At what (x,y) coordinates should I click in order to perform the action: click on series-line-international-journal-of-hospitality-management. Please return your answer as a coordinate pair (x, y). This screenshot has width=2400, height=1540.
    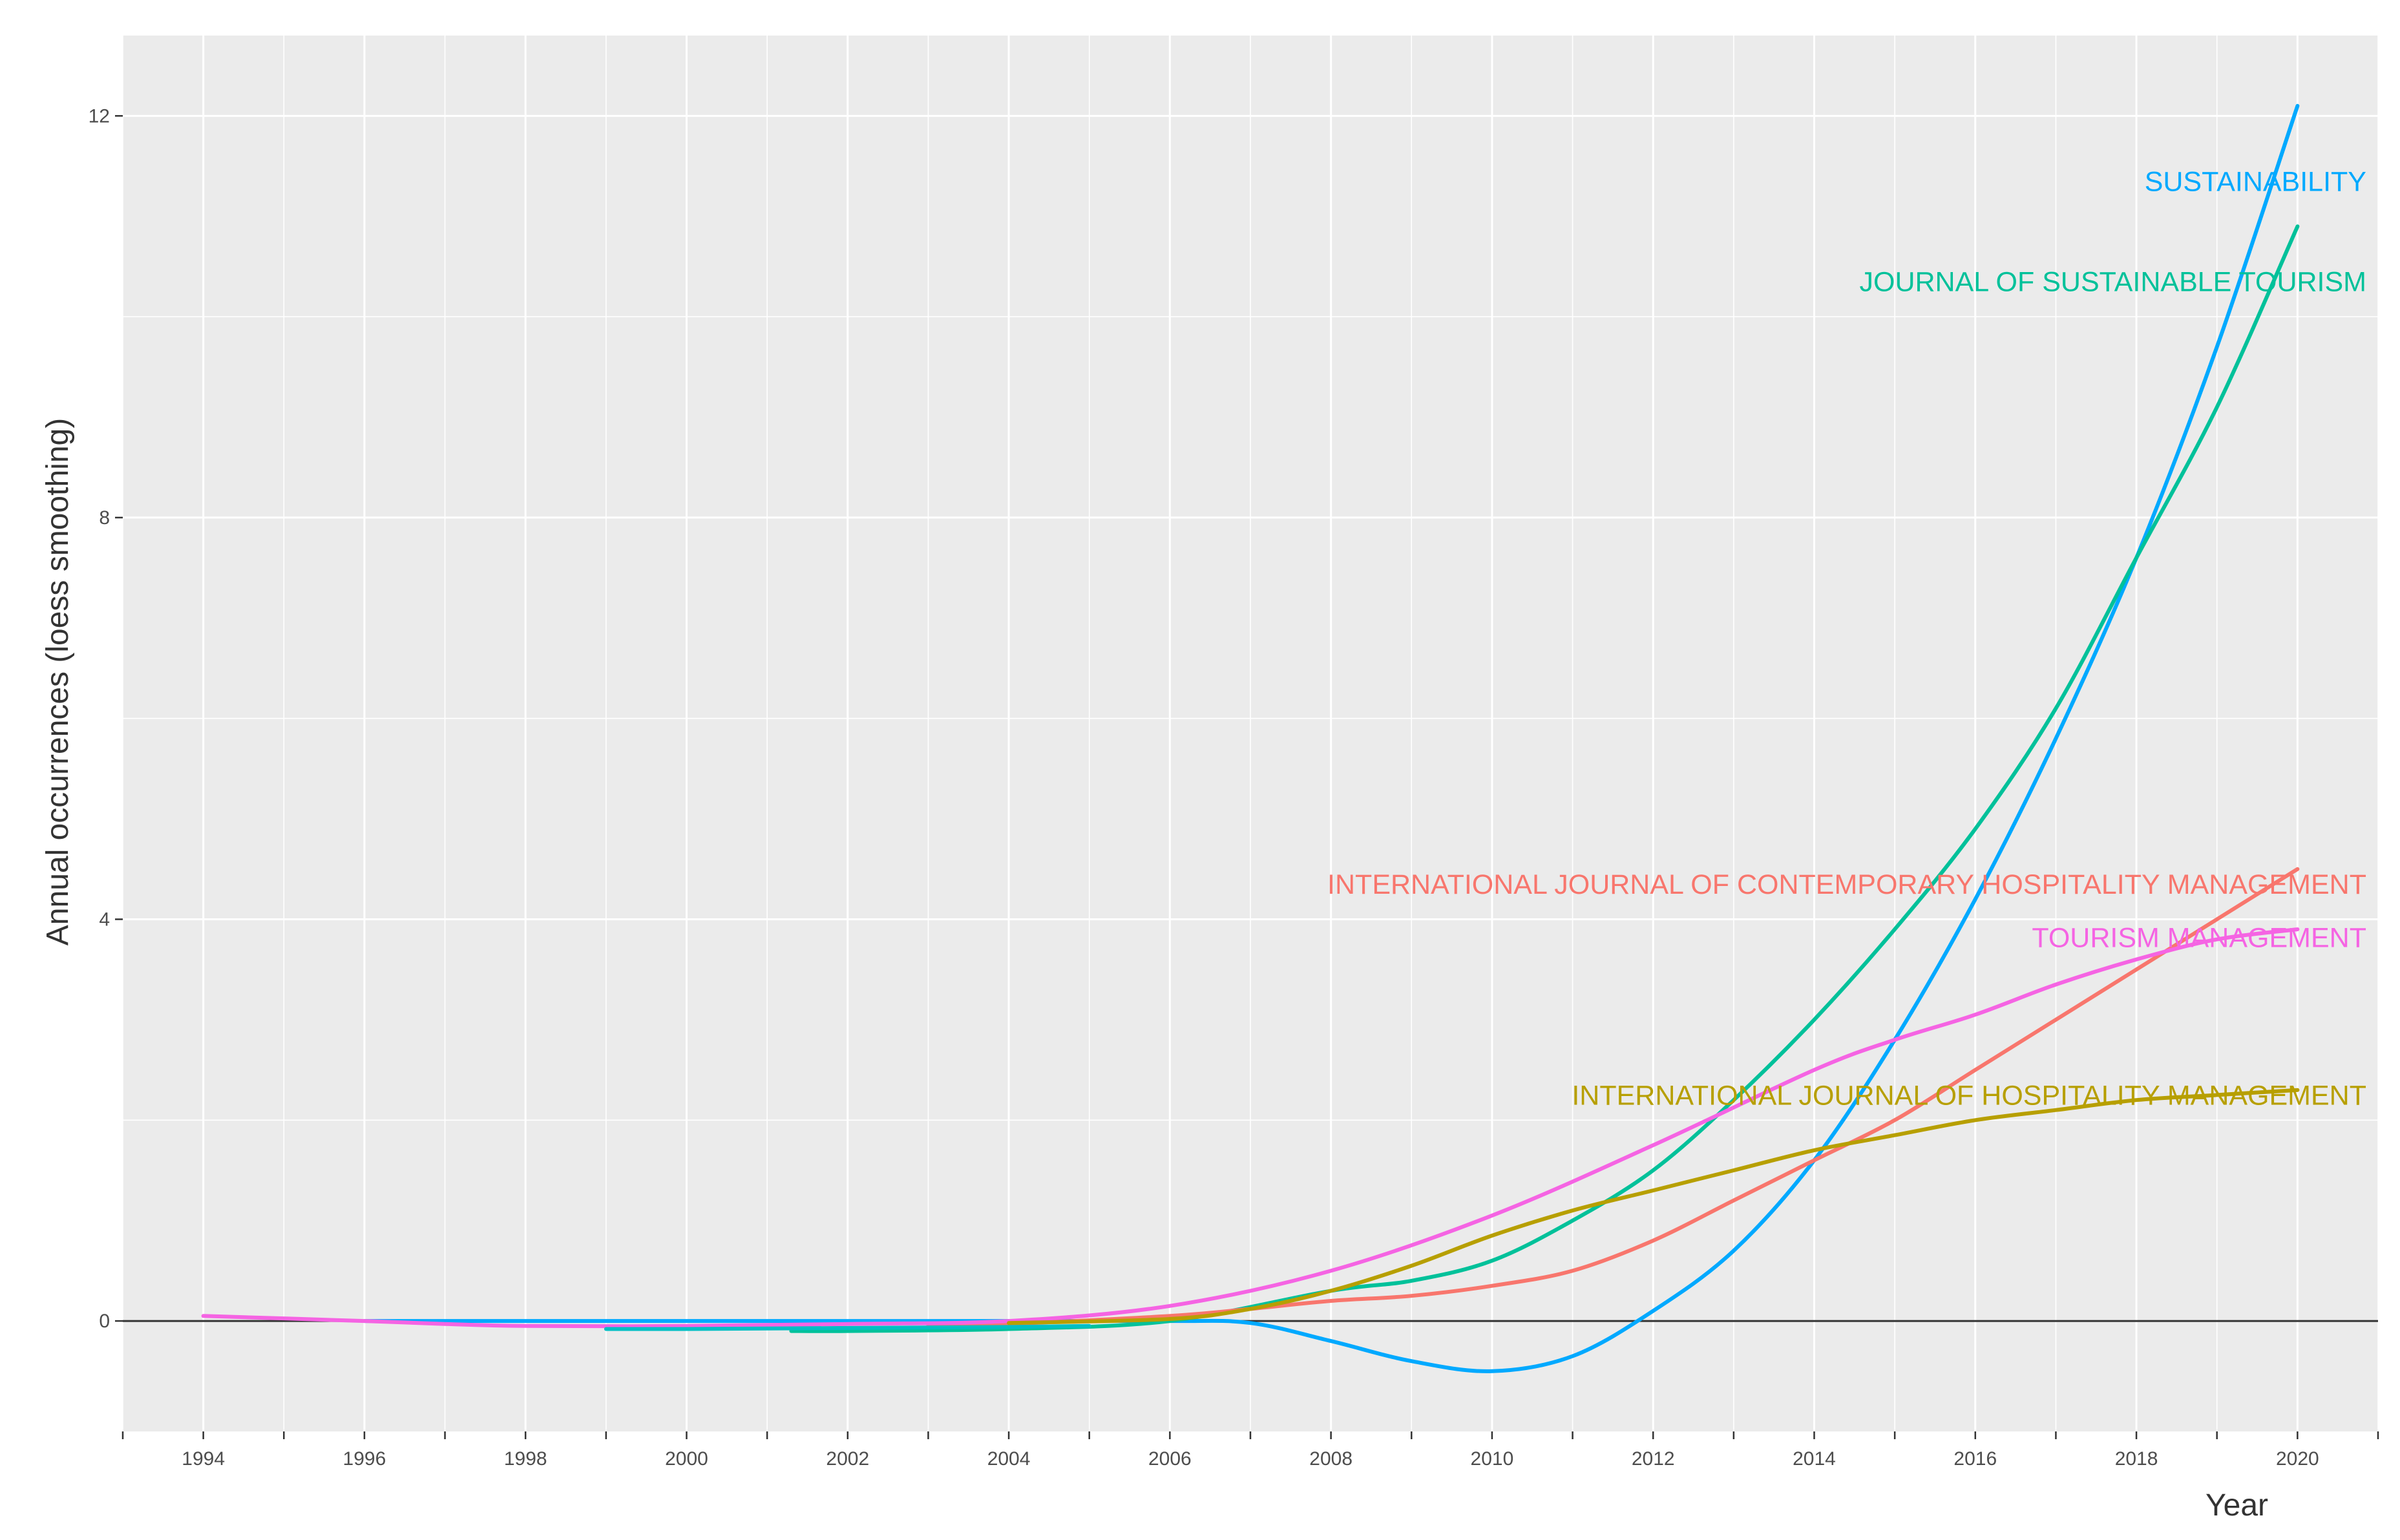
    Looking at the image, I should click on (1654, 1206).